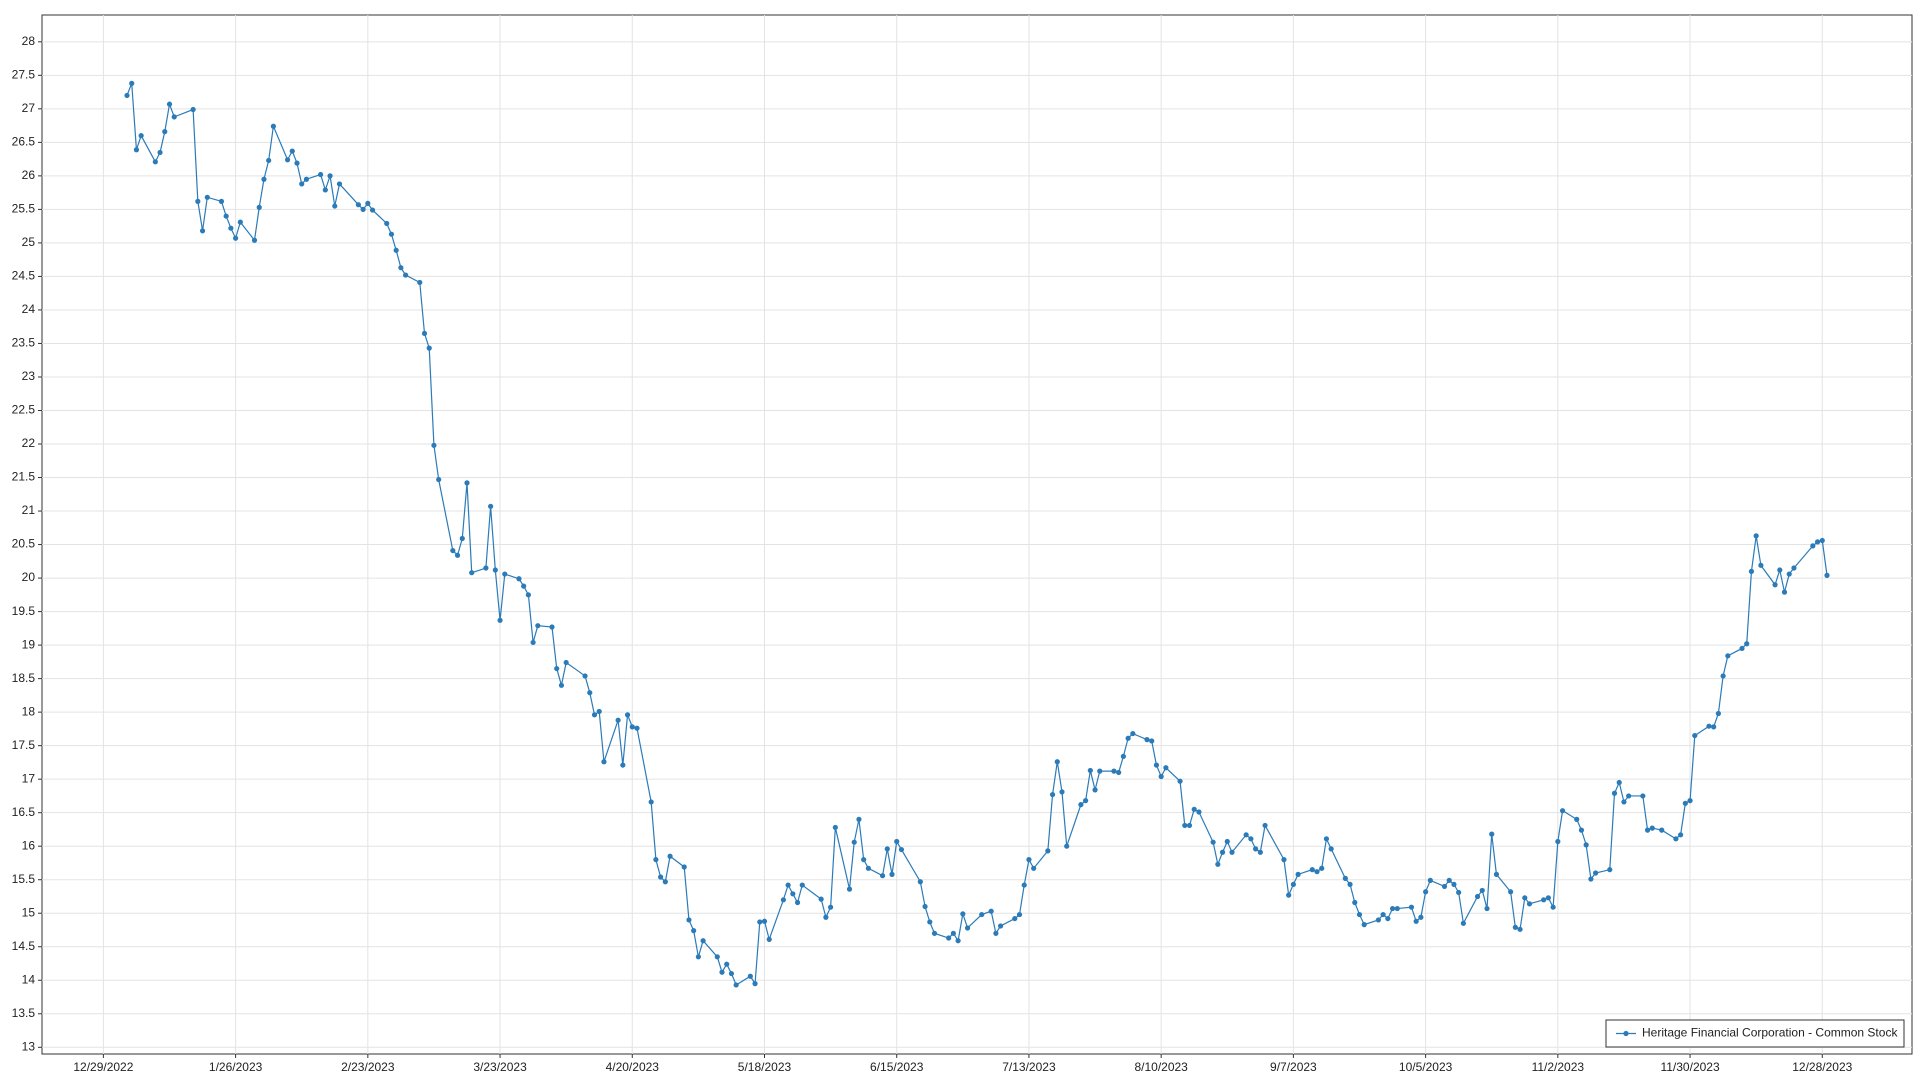  What do you see at coordinates (29, 979) in the screenshot?
I see `y-tick-label: 14` at bounding box center [29, 979].